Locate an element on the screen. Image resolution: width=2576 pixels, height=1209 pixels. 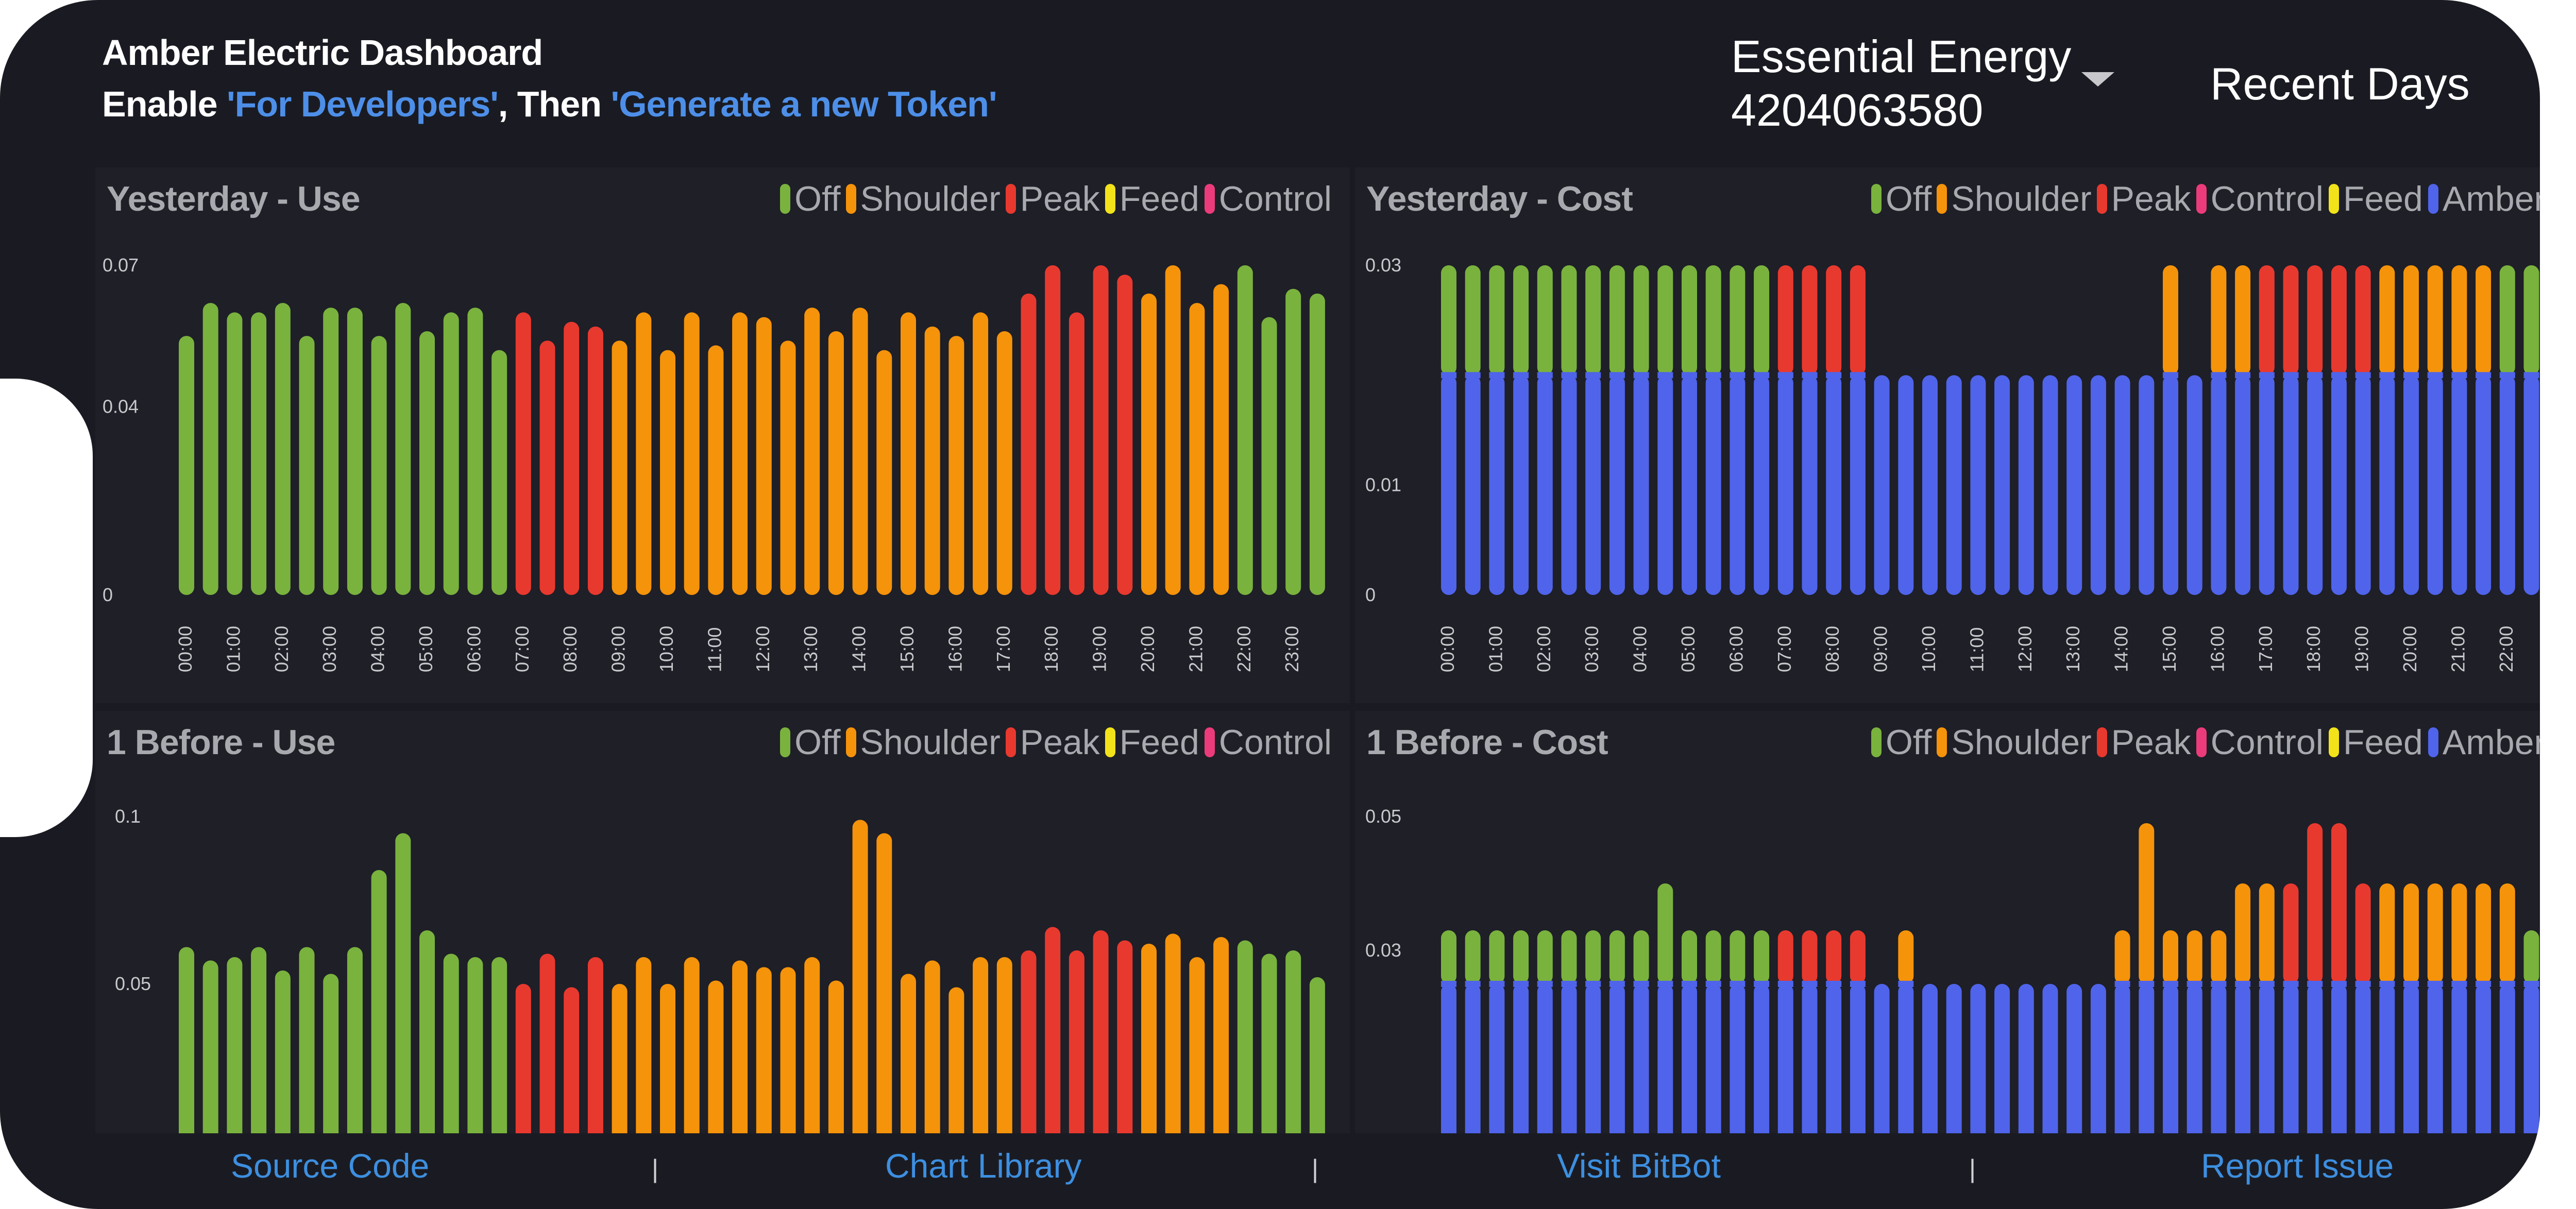
legend-item-peak: Peak is located at coordinates (2143, 199).